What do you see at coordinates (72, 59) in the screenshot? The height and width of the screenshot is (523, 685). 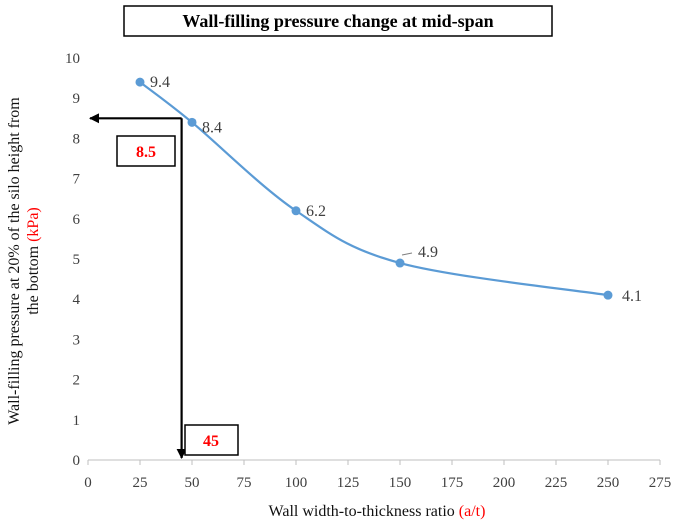 I see `y-tick-label: 10` at bounding box center [72, 59].